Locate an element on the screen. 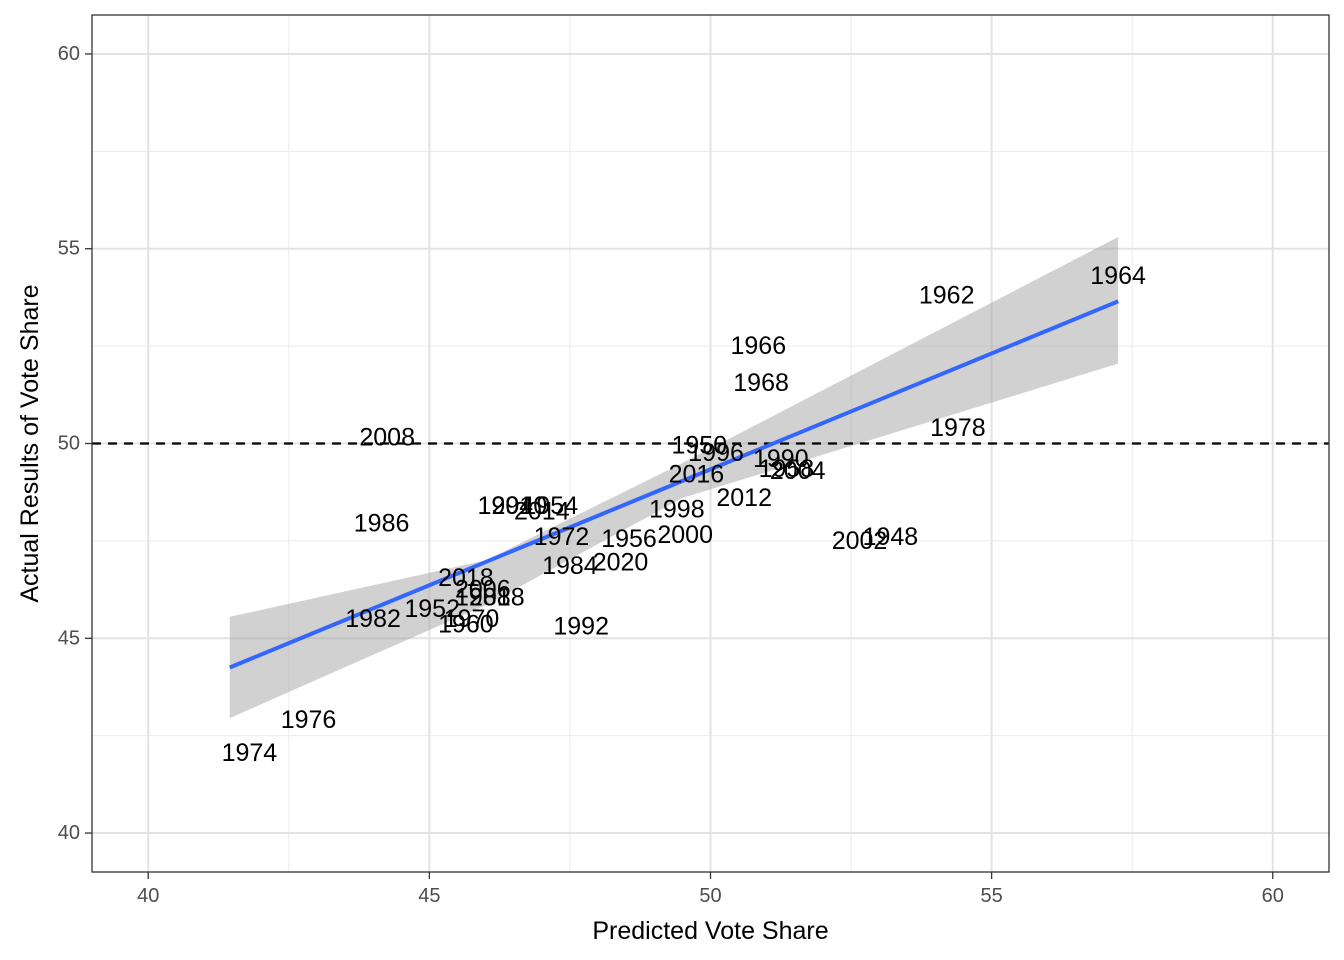  point-label: 1962 is located at coordinates (947, 296).